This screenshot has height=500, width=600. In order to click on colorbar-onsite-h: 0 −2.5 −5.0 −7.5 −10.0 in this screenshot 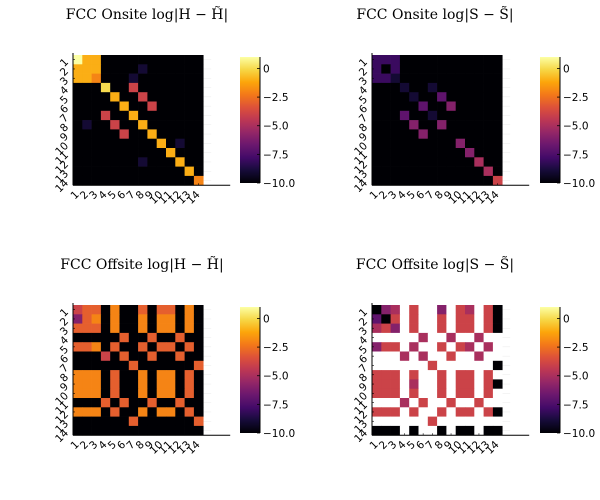, I will do `click(267, 123)`.